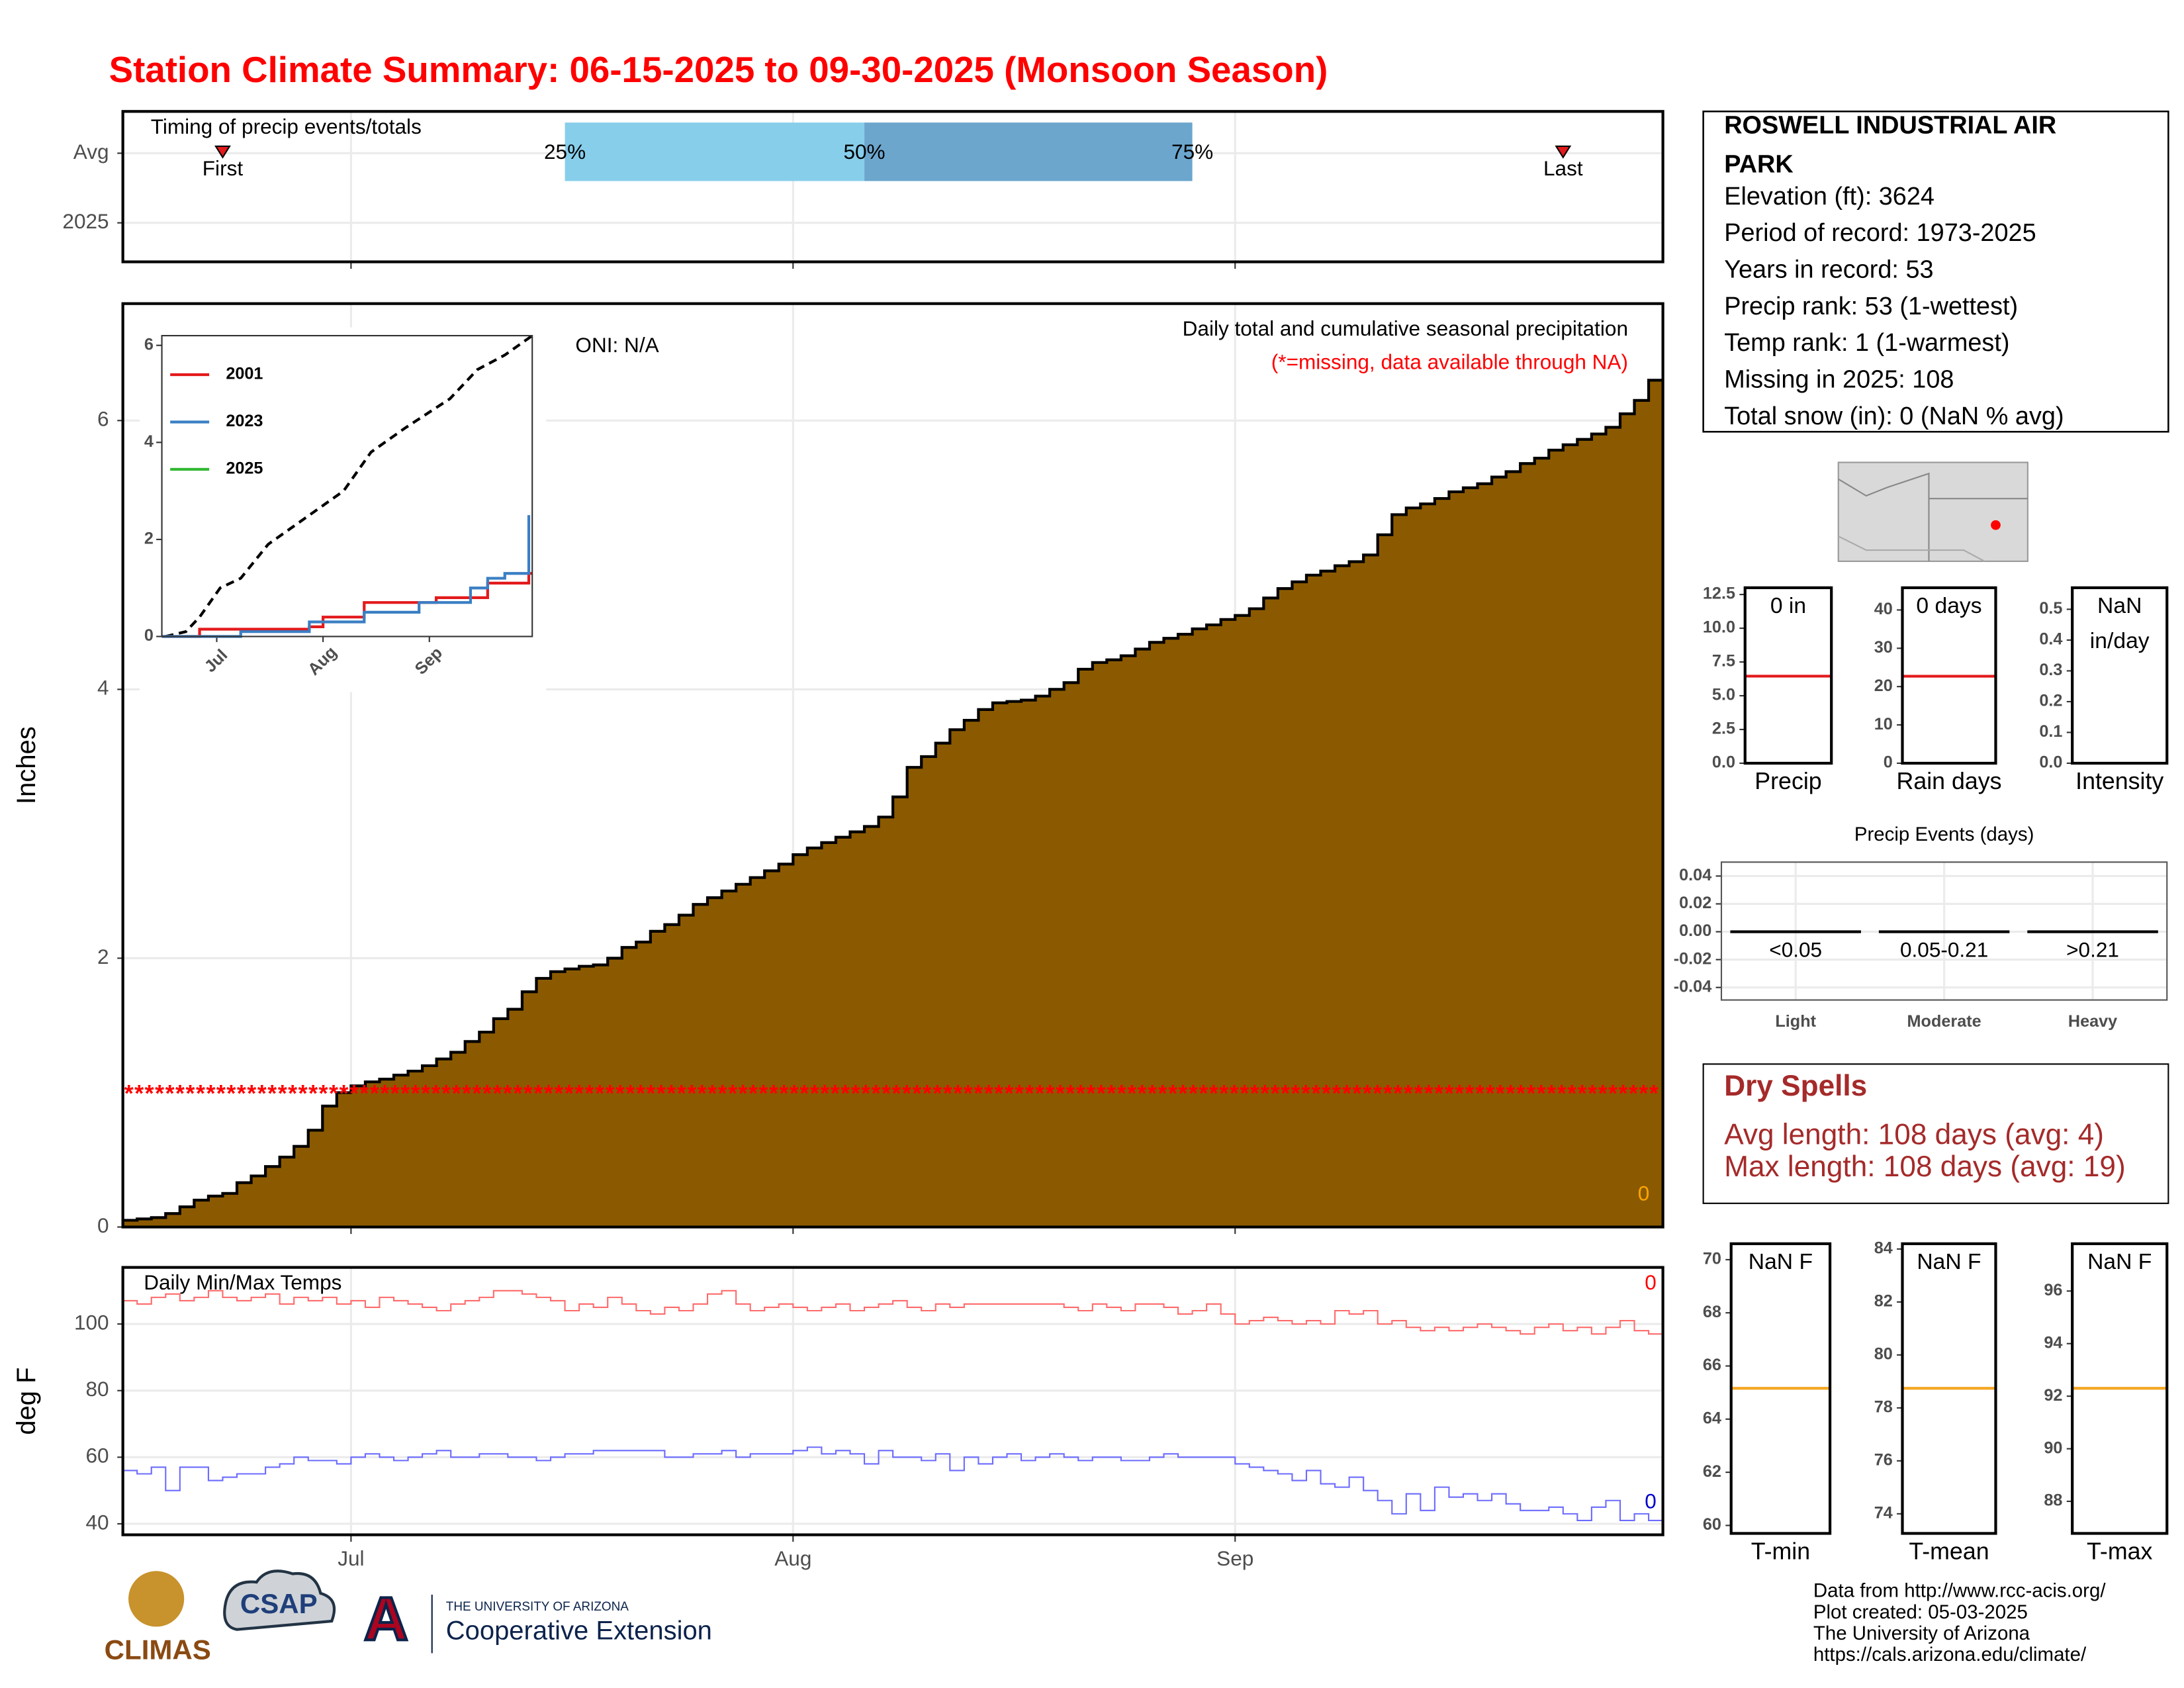 This screenshot has height=1688, width=2184. What do you see at coordinates (1723, 729) in the screenshot?
I see `y-tick-label: 2.5` at bounding box center [1723, 729].